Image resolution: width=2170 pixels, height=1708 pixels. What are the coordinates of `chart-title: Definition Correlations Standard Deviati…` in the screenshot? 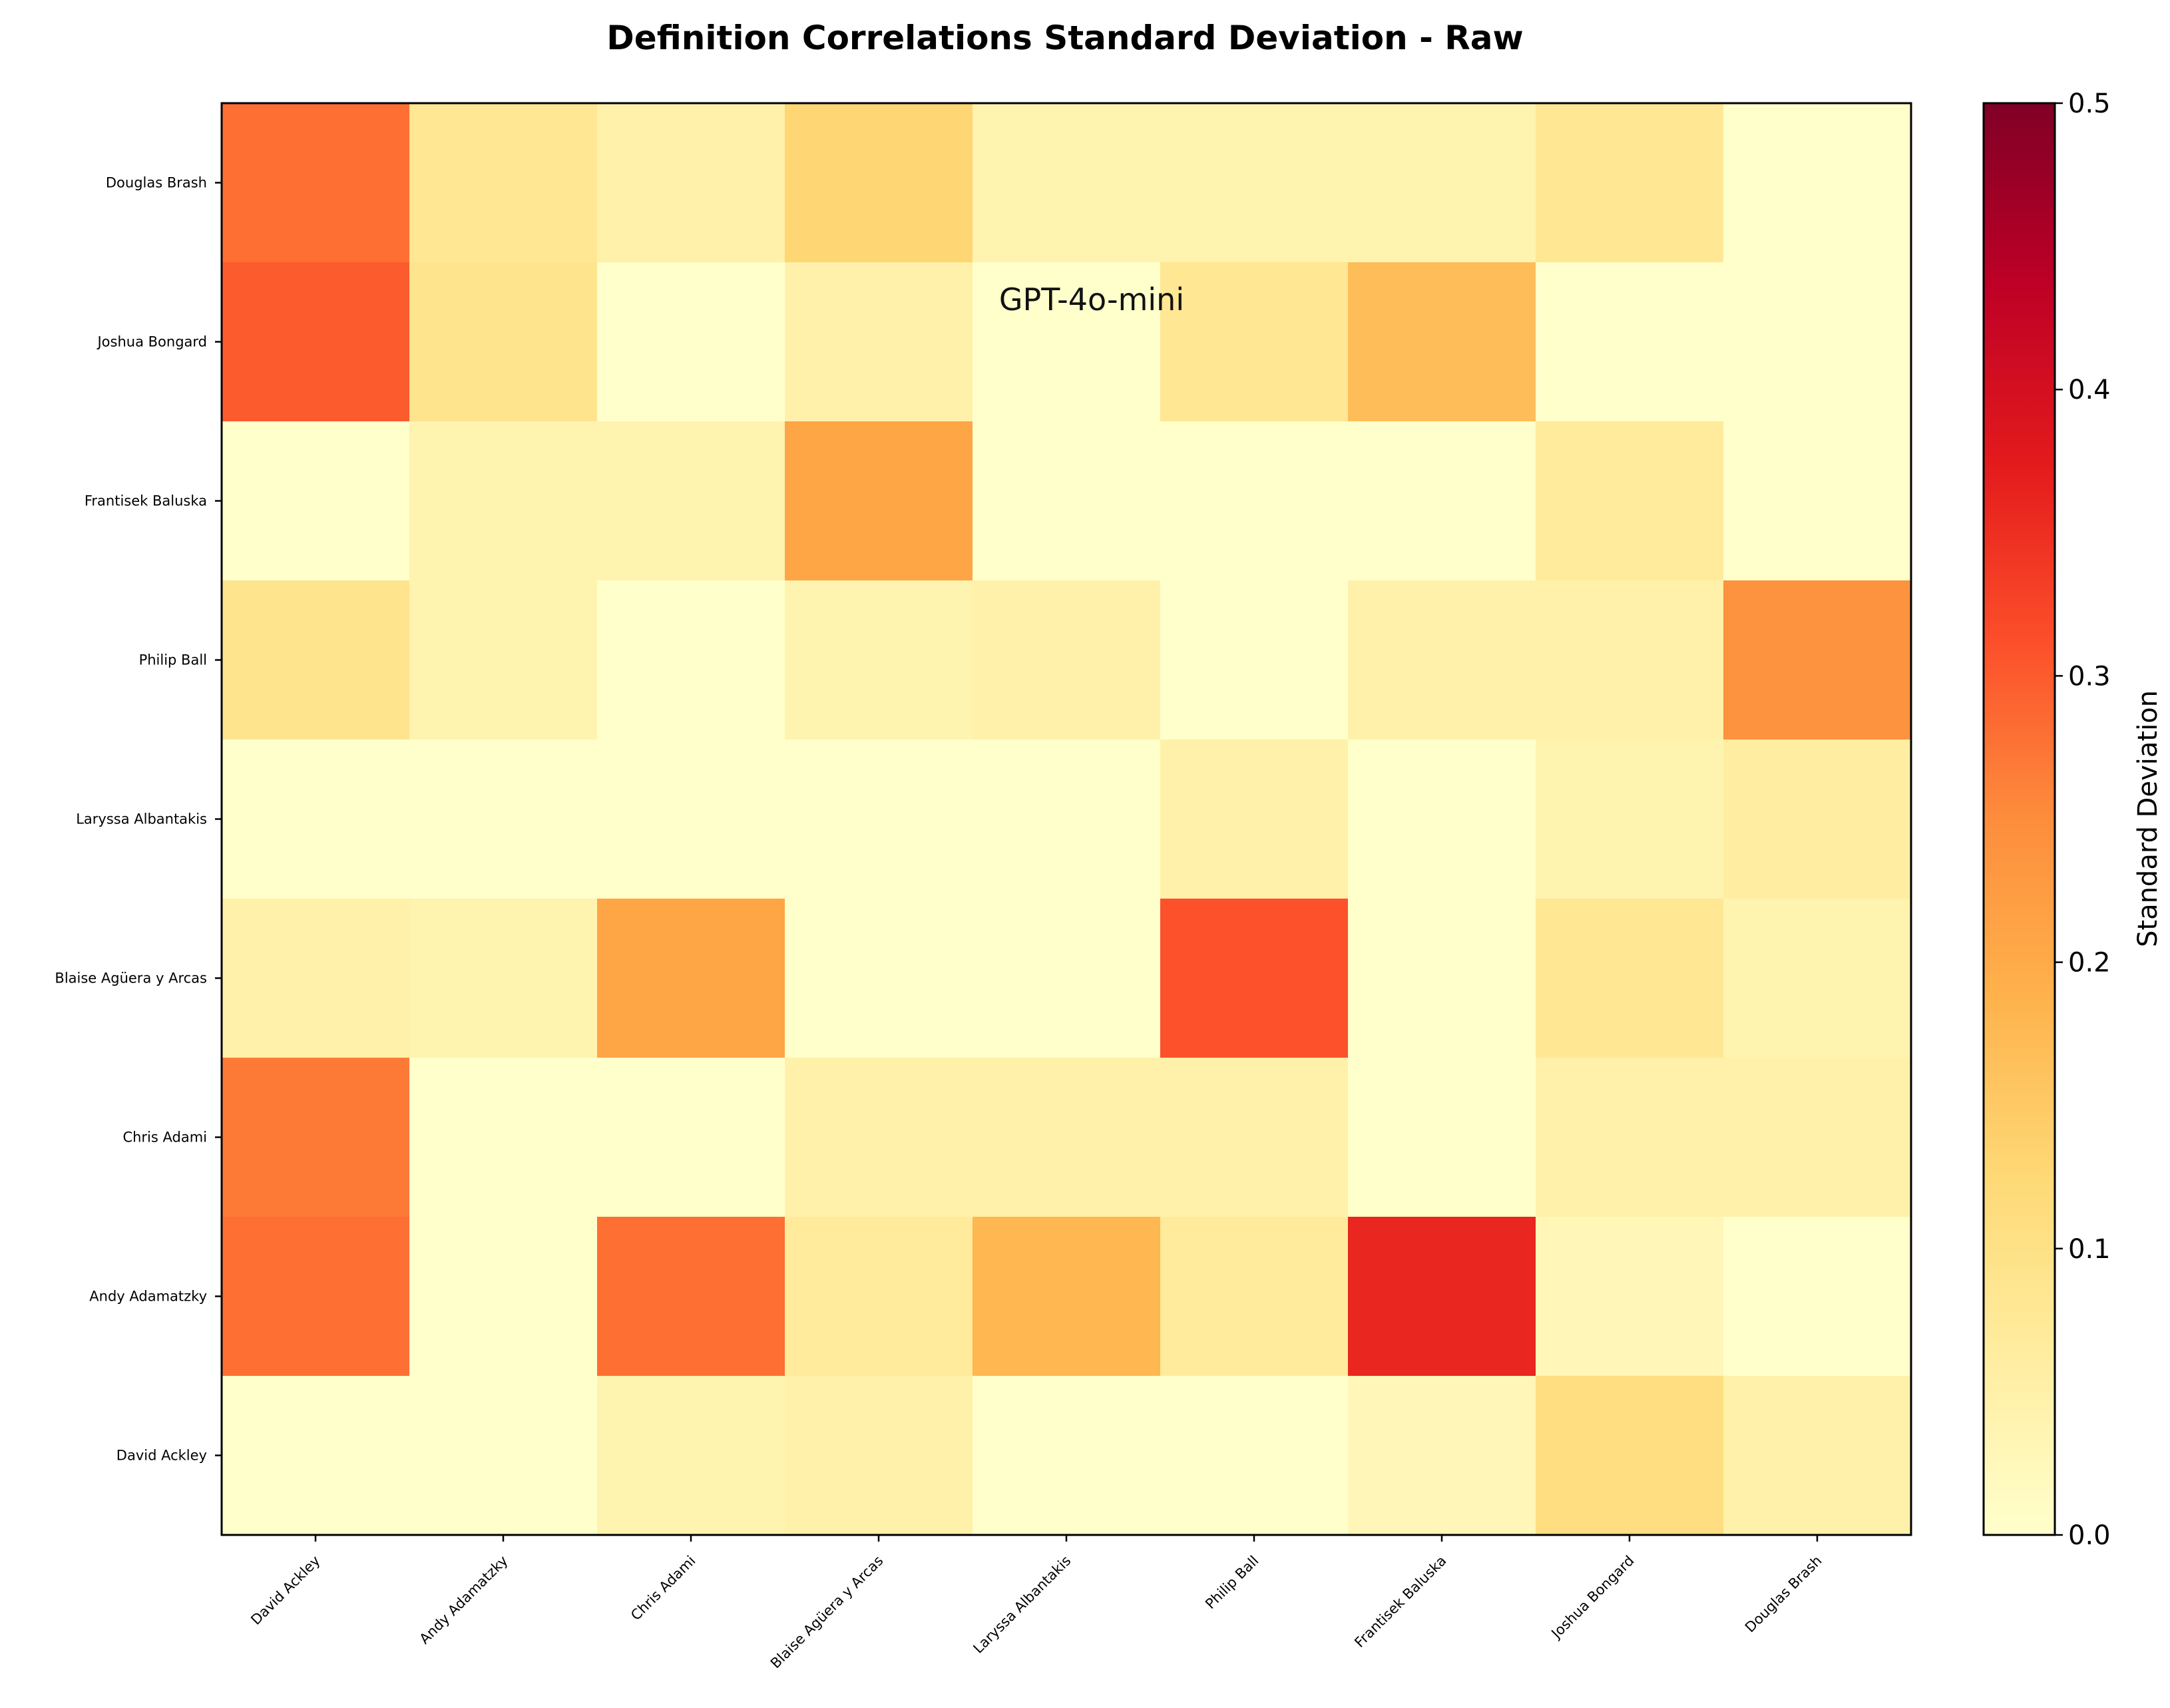 It's located at (1064, 38).